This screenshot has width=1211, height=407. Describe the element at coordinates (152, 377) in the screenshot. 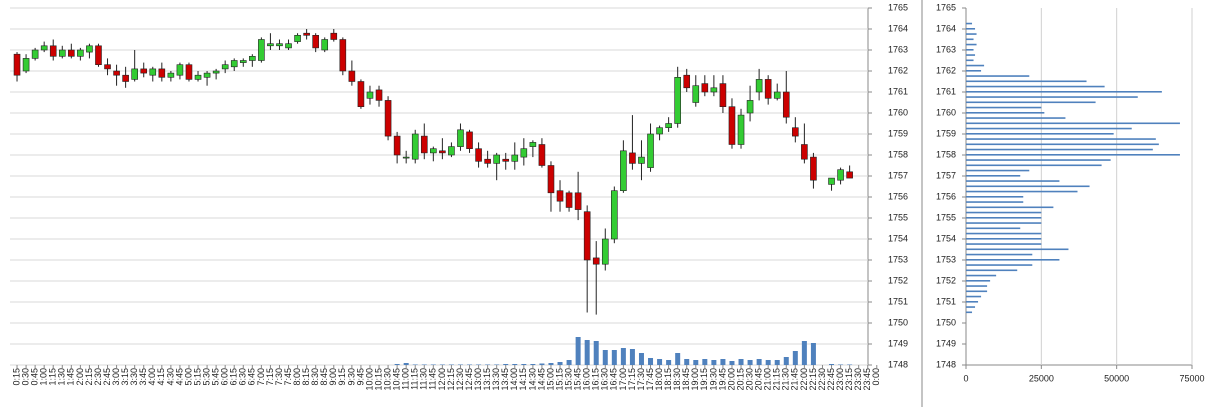

I see `x-tick-label: 4:00` at that location.